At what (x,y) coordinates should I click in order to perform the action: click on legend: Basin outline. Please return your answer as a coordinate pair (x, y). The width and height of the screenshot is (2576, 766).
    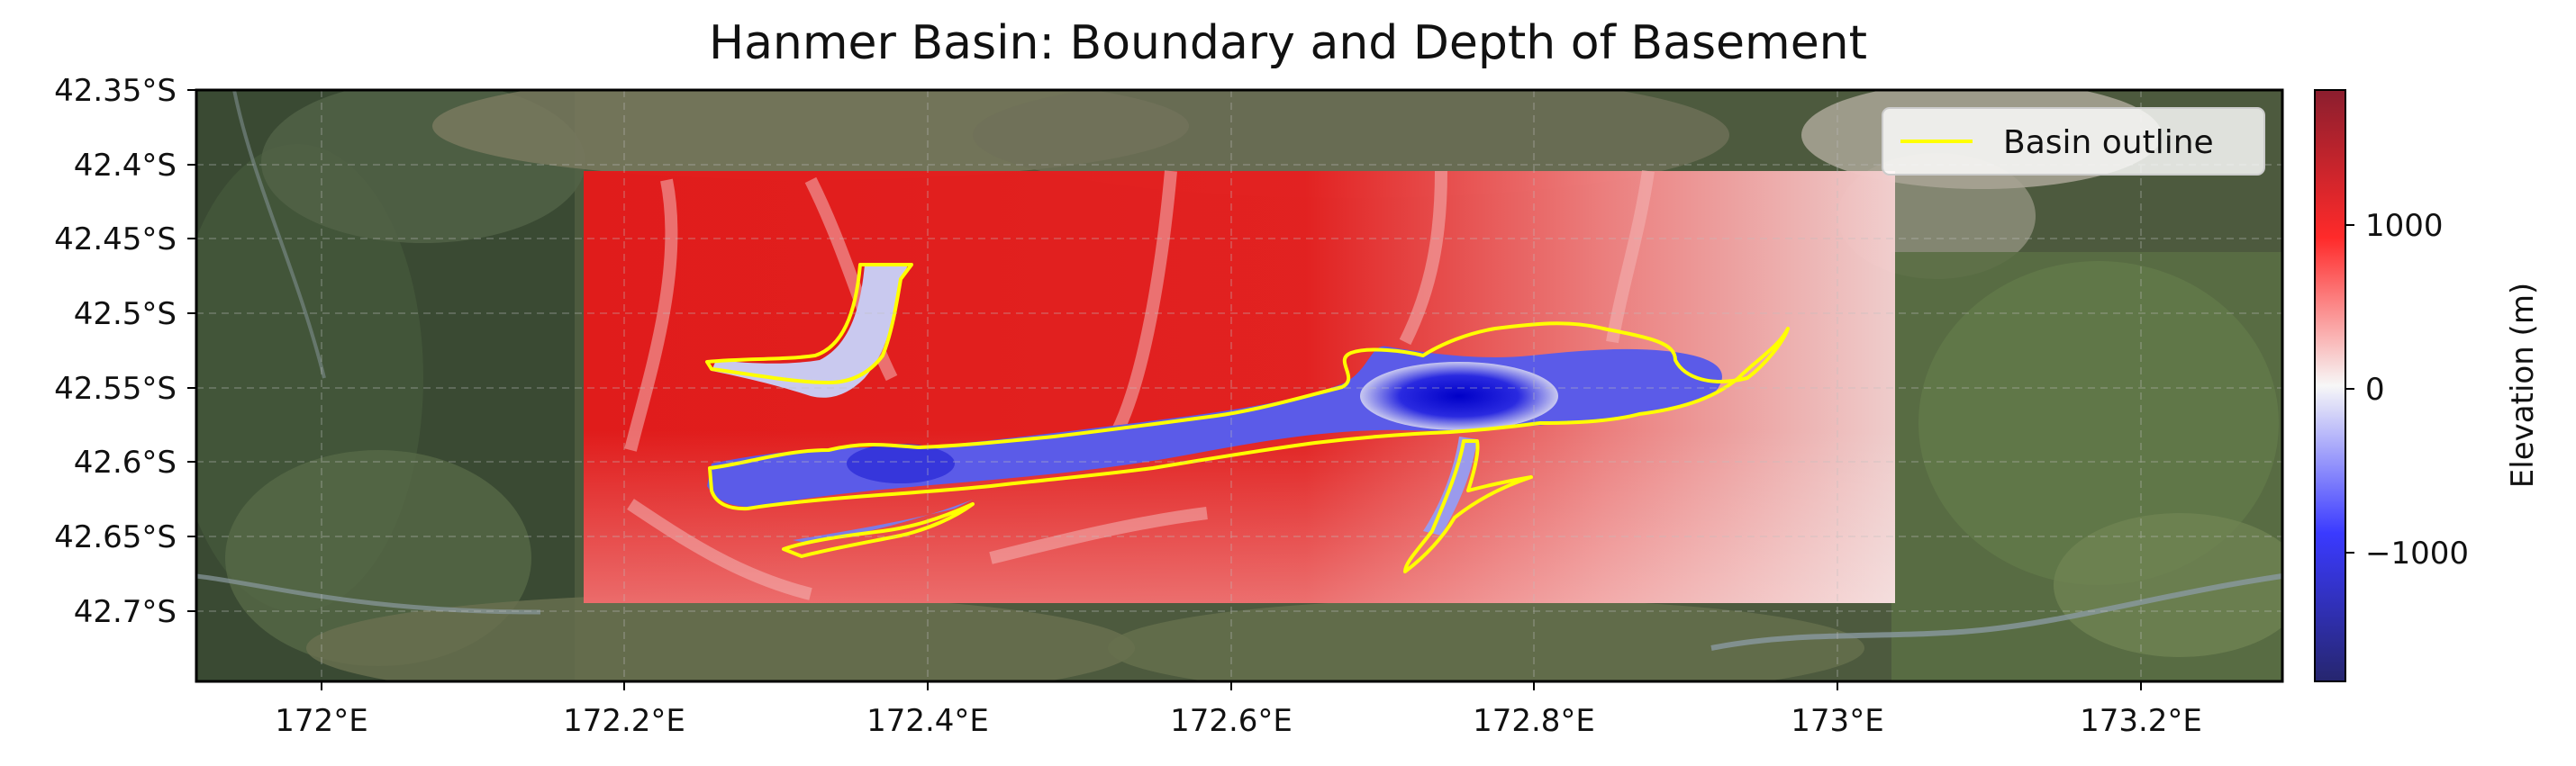
    Looking at the image, I should click on (2073, 141).